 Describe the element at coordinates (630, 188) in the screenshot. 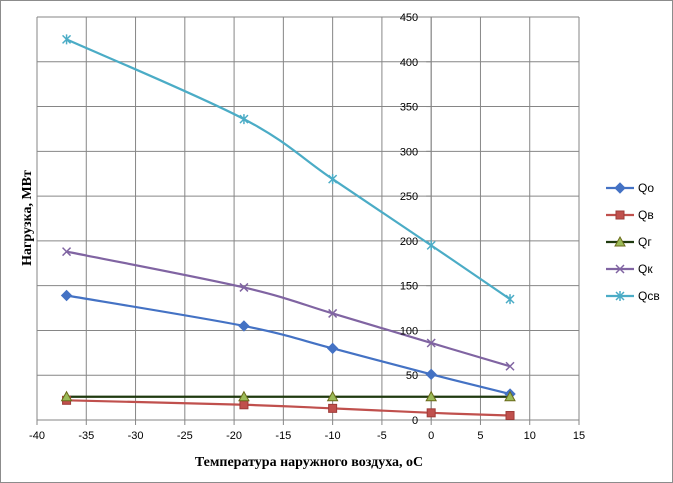

I see `legend-entry: Qо` at that location.